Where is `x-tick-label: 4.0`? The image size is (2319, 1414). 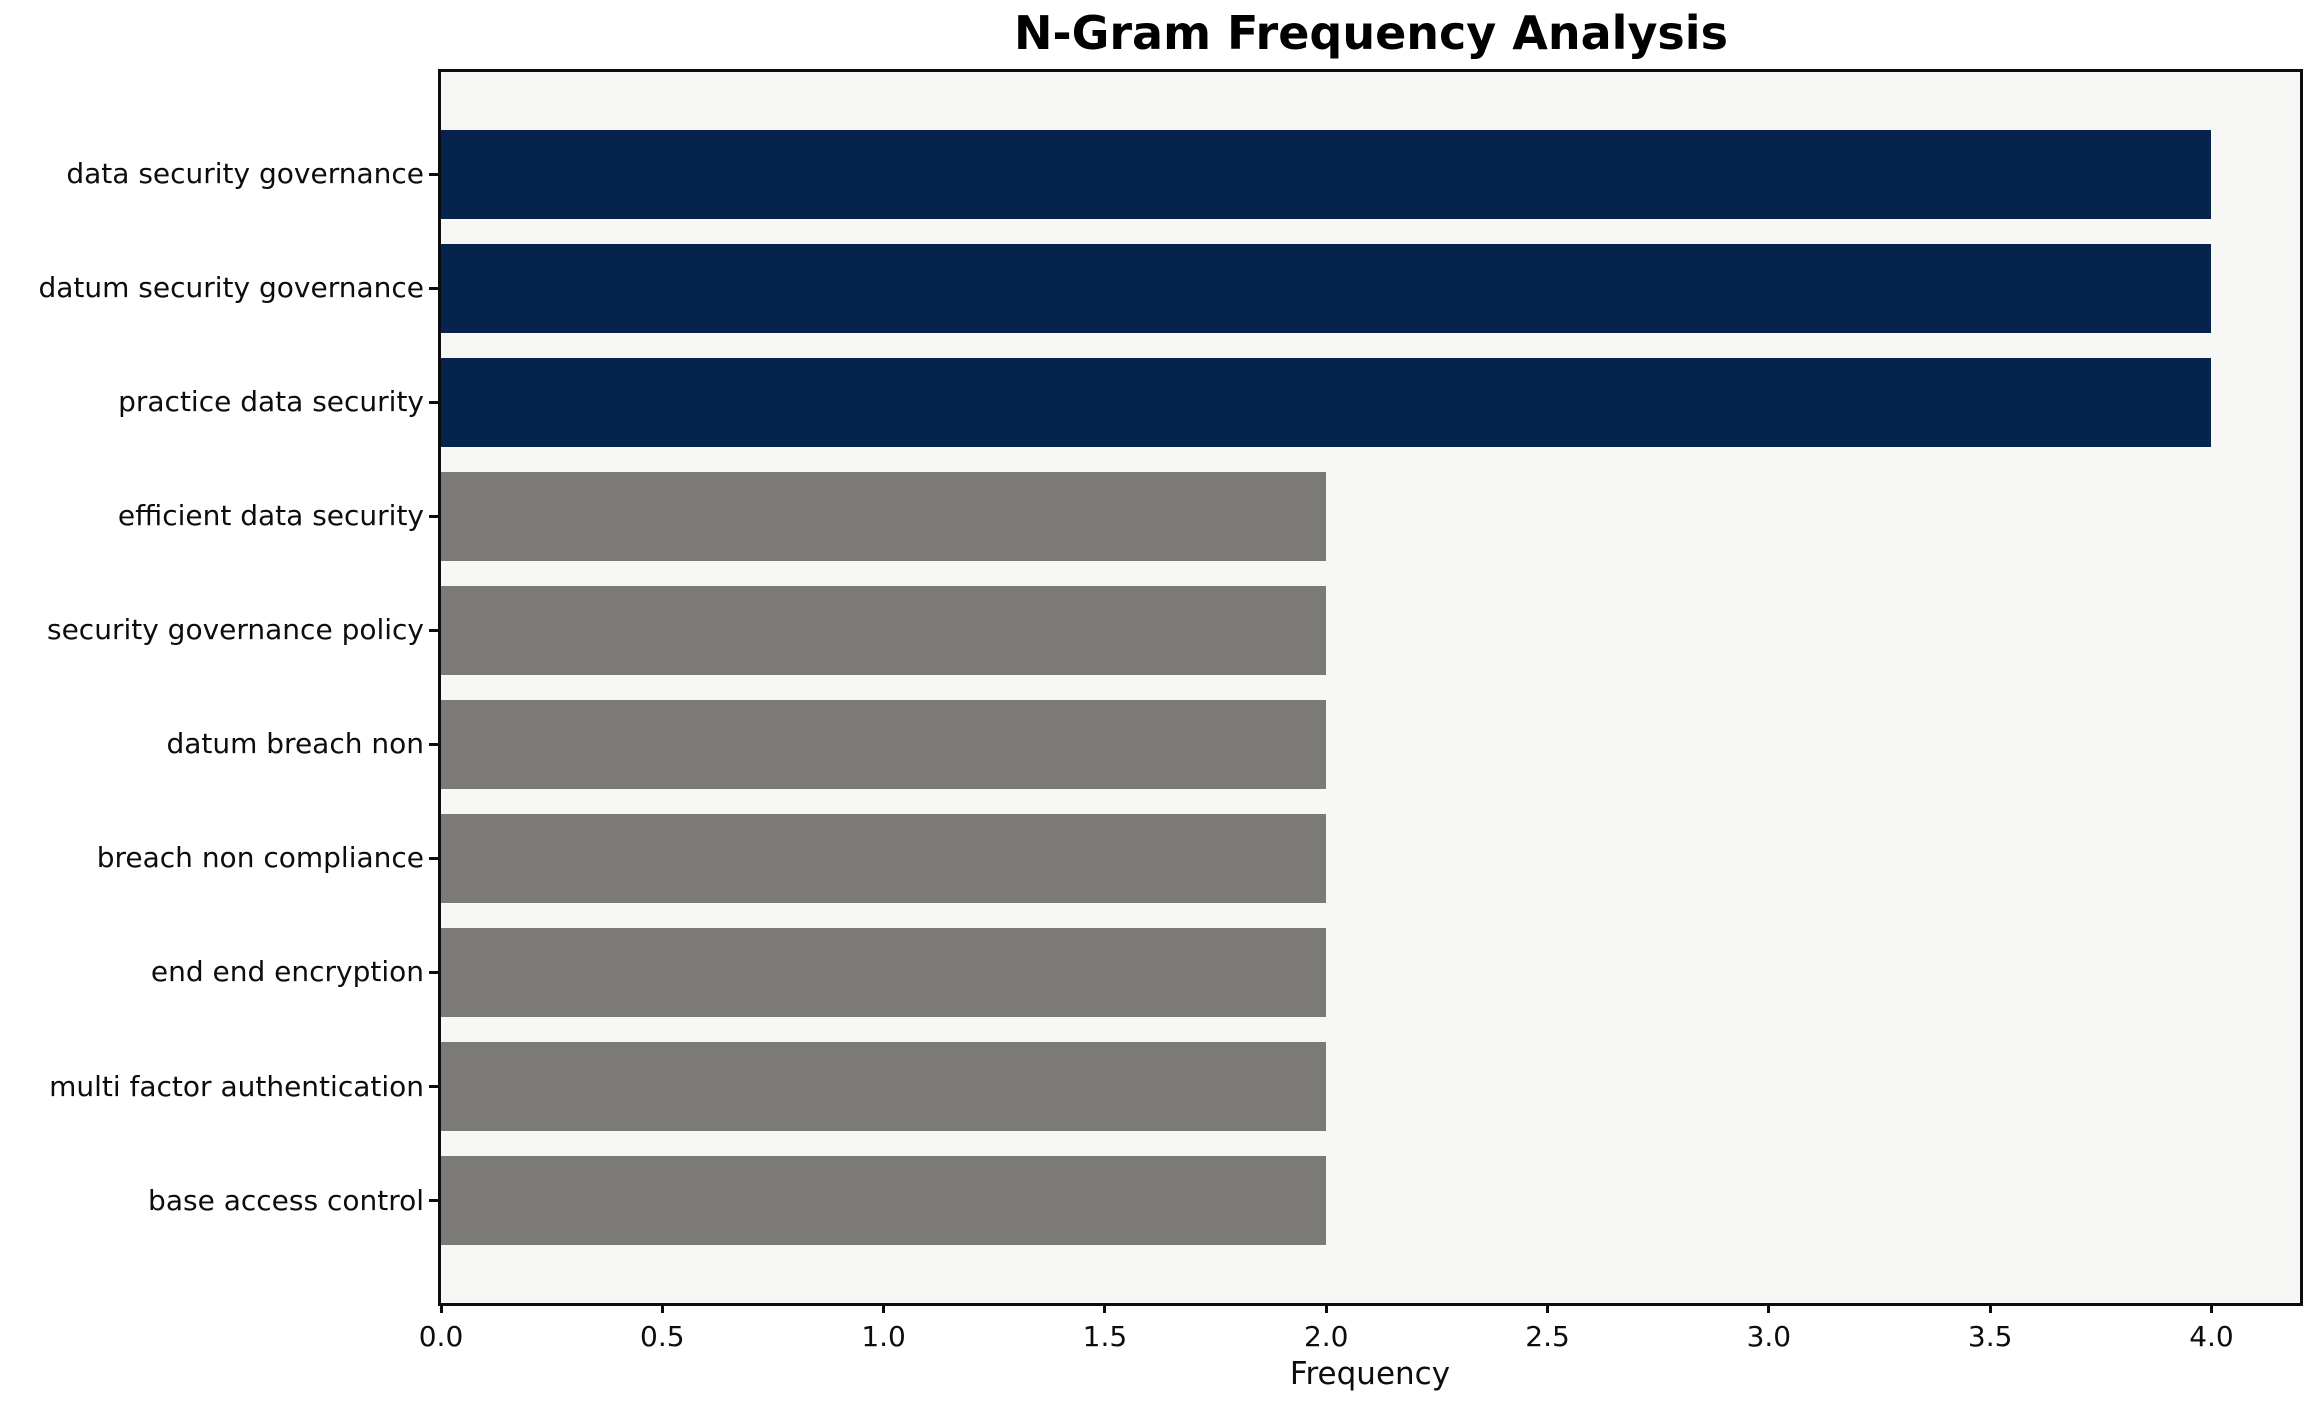 x-tick-label: 4.0 is located at coordinates (2211, 1336).